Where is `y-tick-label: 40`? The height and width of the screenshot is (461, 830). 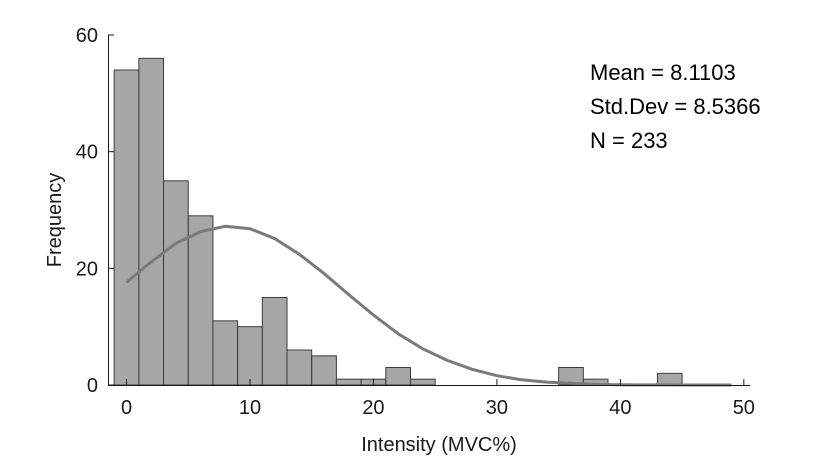
y-tick-label: 40 is located at coordinates (87, 153).